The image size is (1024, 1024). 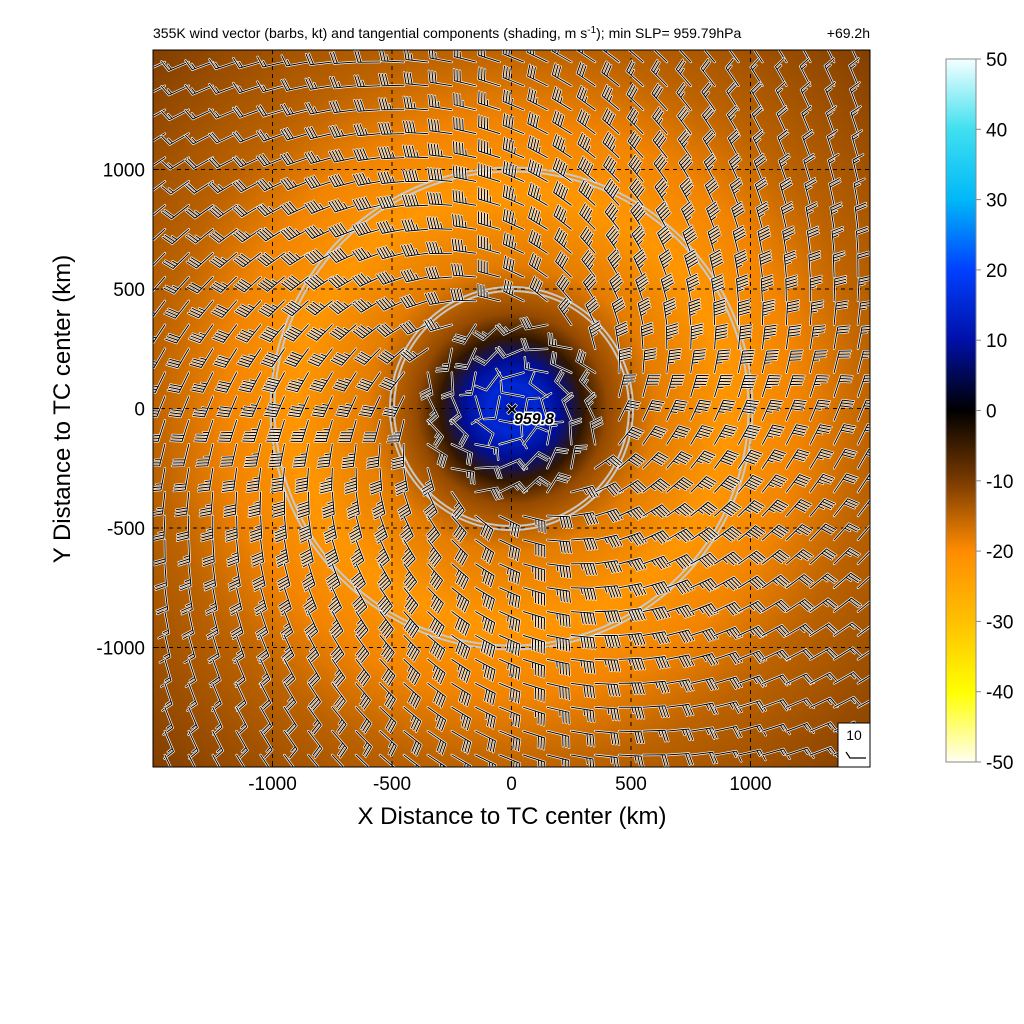 What do you see at coordinates (512, 816) in the screenshot?
I see `x-axis-label: X Distance to TC center (km)` at bounding box center [512, 816].